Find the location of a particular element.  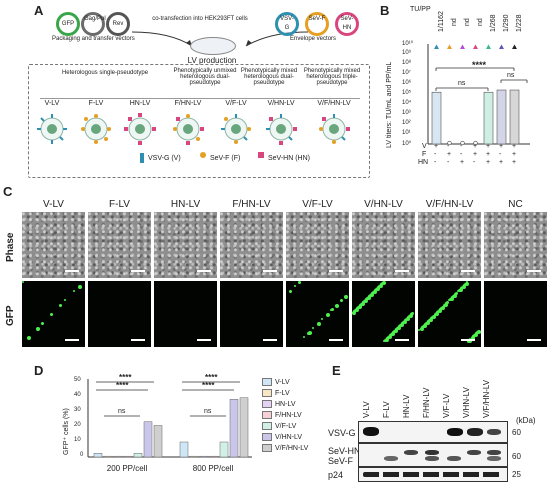

lv-production-box is located at coordinates (199, 121).